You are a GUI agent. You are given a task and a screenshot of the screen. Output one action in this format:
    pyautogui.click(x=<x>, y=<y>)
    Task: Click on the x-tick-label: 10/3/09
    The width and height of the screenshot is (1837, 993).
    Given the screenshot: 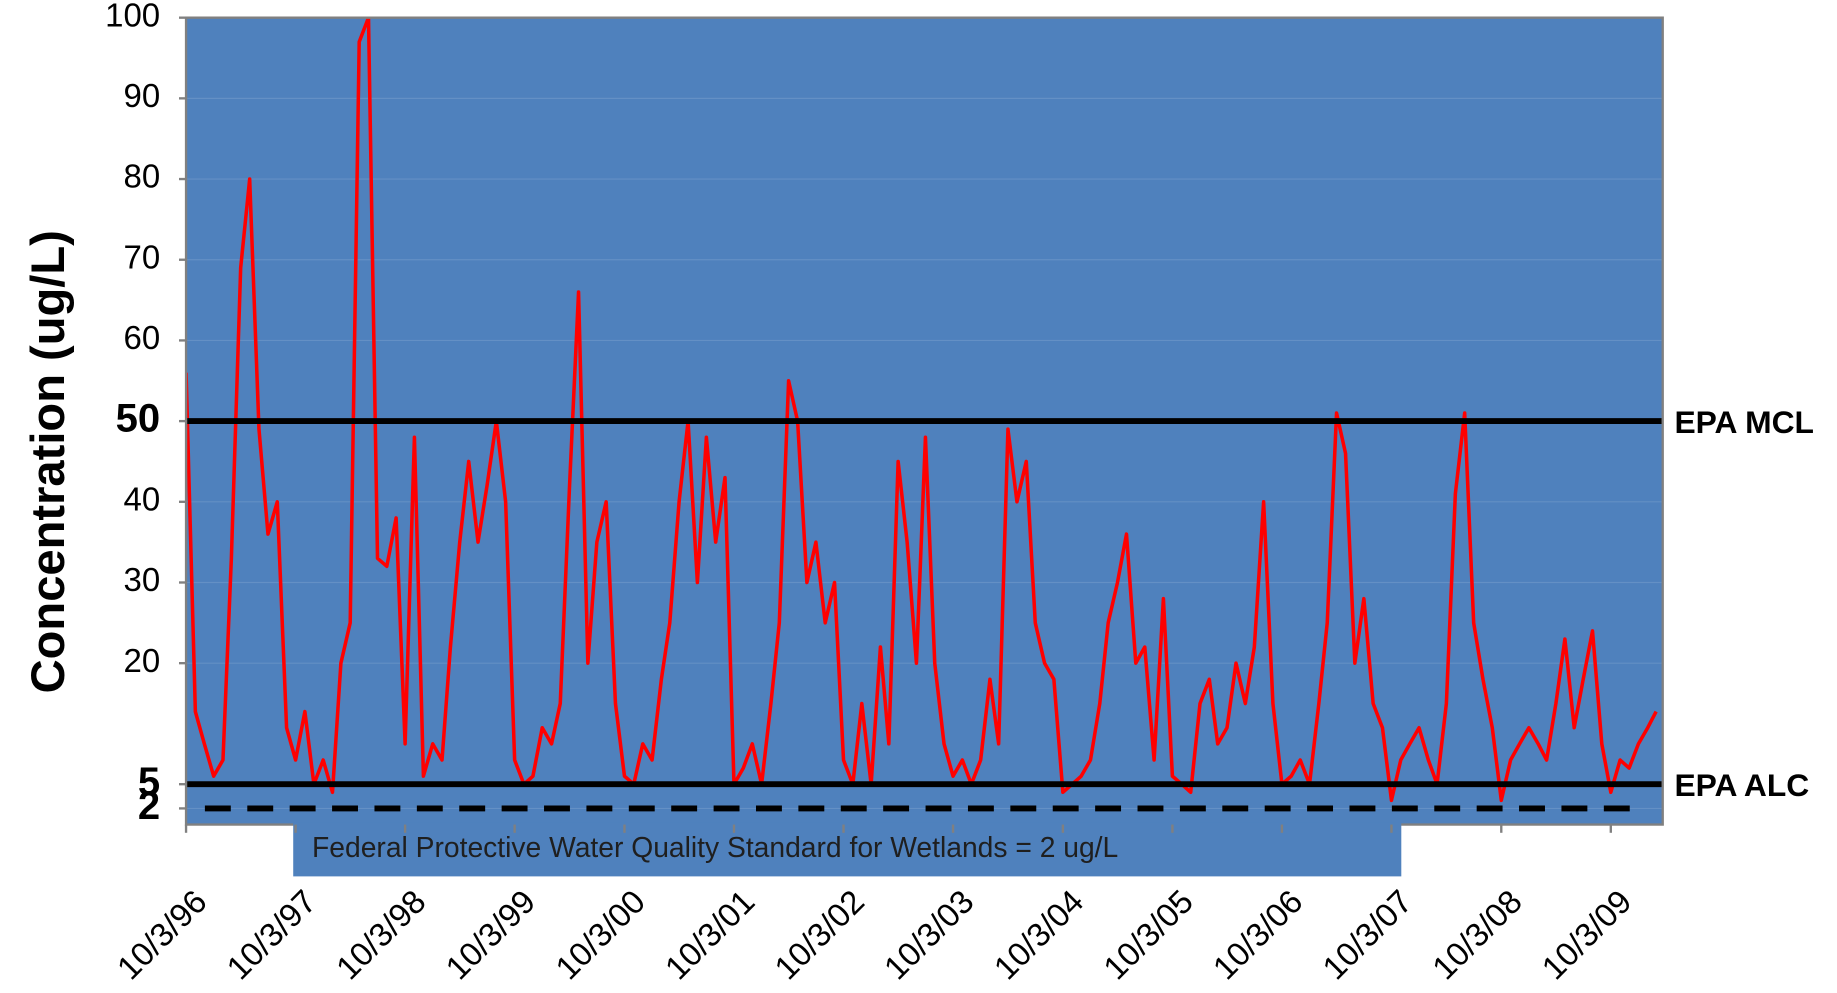 What is the action you would take?
    pyautogui.click(x=1586, y=935)
    